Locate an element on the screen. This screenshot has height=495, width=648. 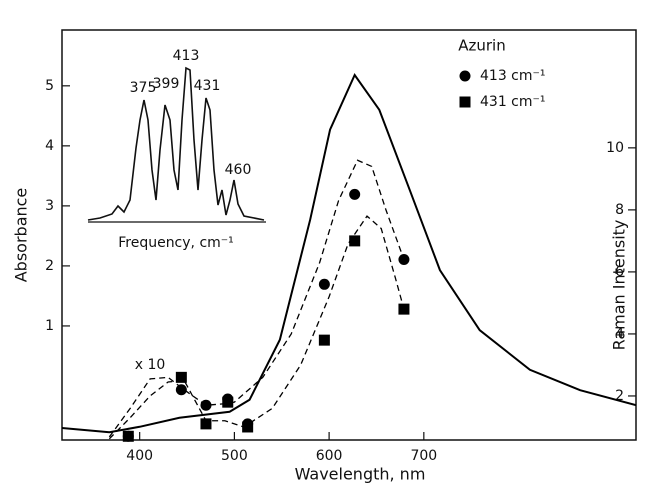
y-tick-label: 5 is located at coordinates (49, 86).